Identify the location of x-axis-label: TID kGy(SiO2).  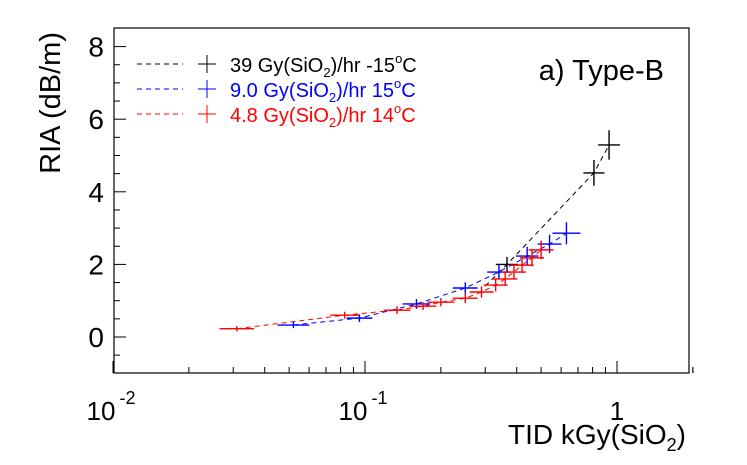
(597, 437).